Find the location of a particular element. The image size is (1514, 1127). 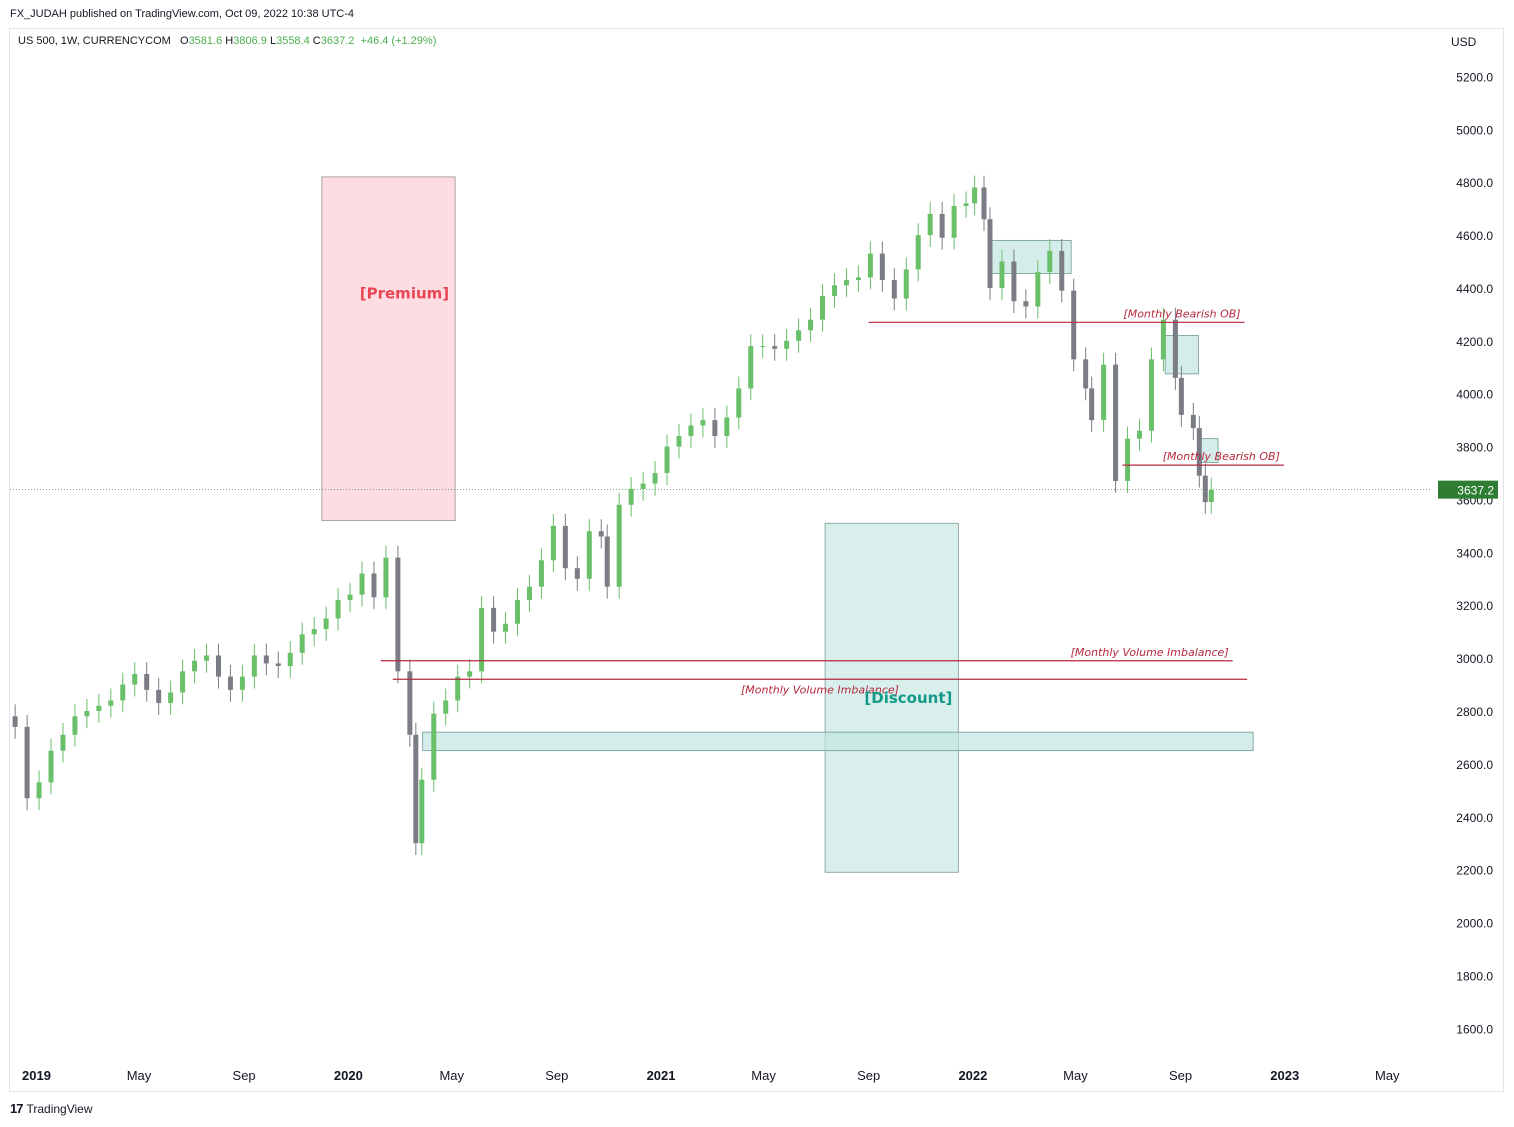

y-tick-label: 3000.0 is located at coordinates (1474, 659).